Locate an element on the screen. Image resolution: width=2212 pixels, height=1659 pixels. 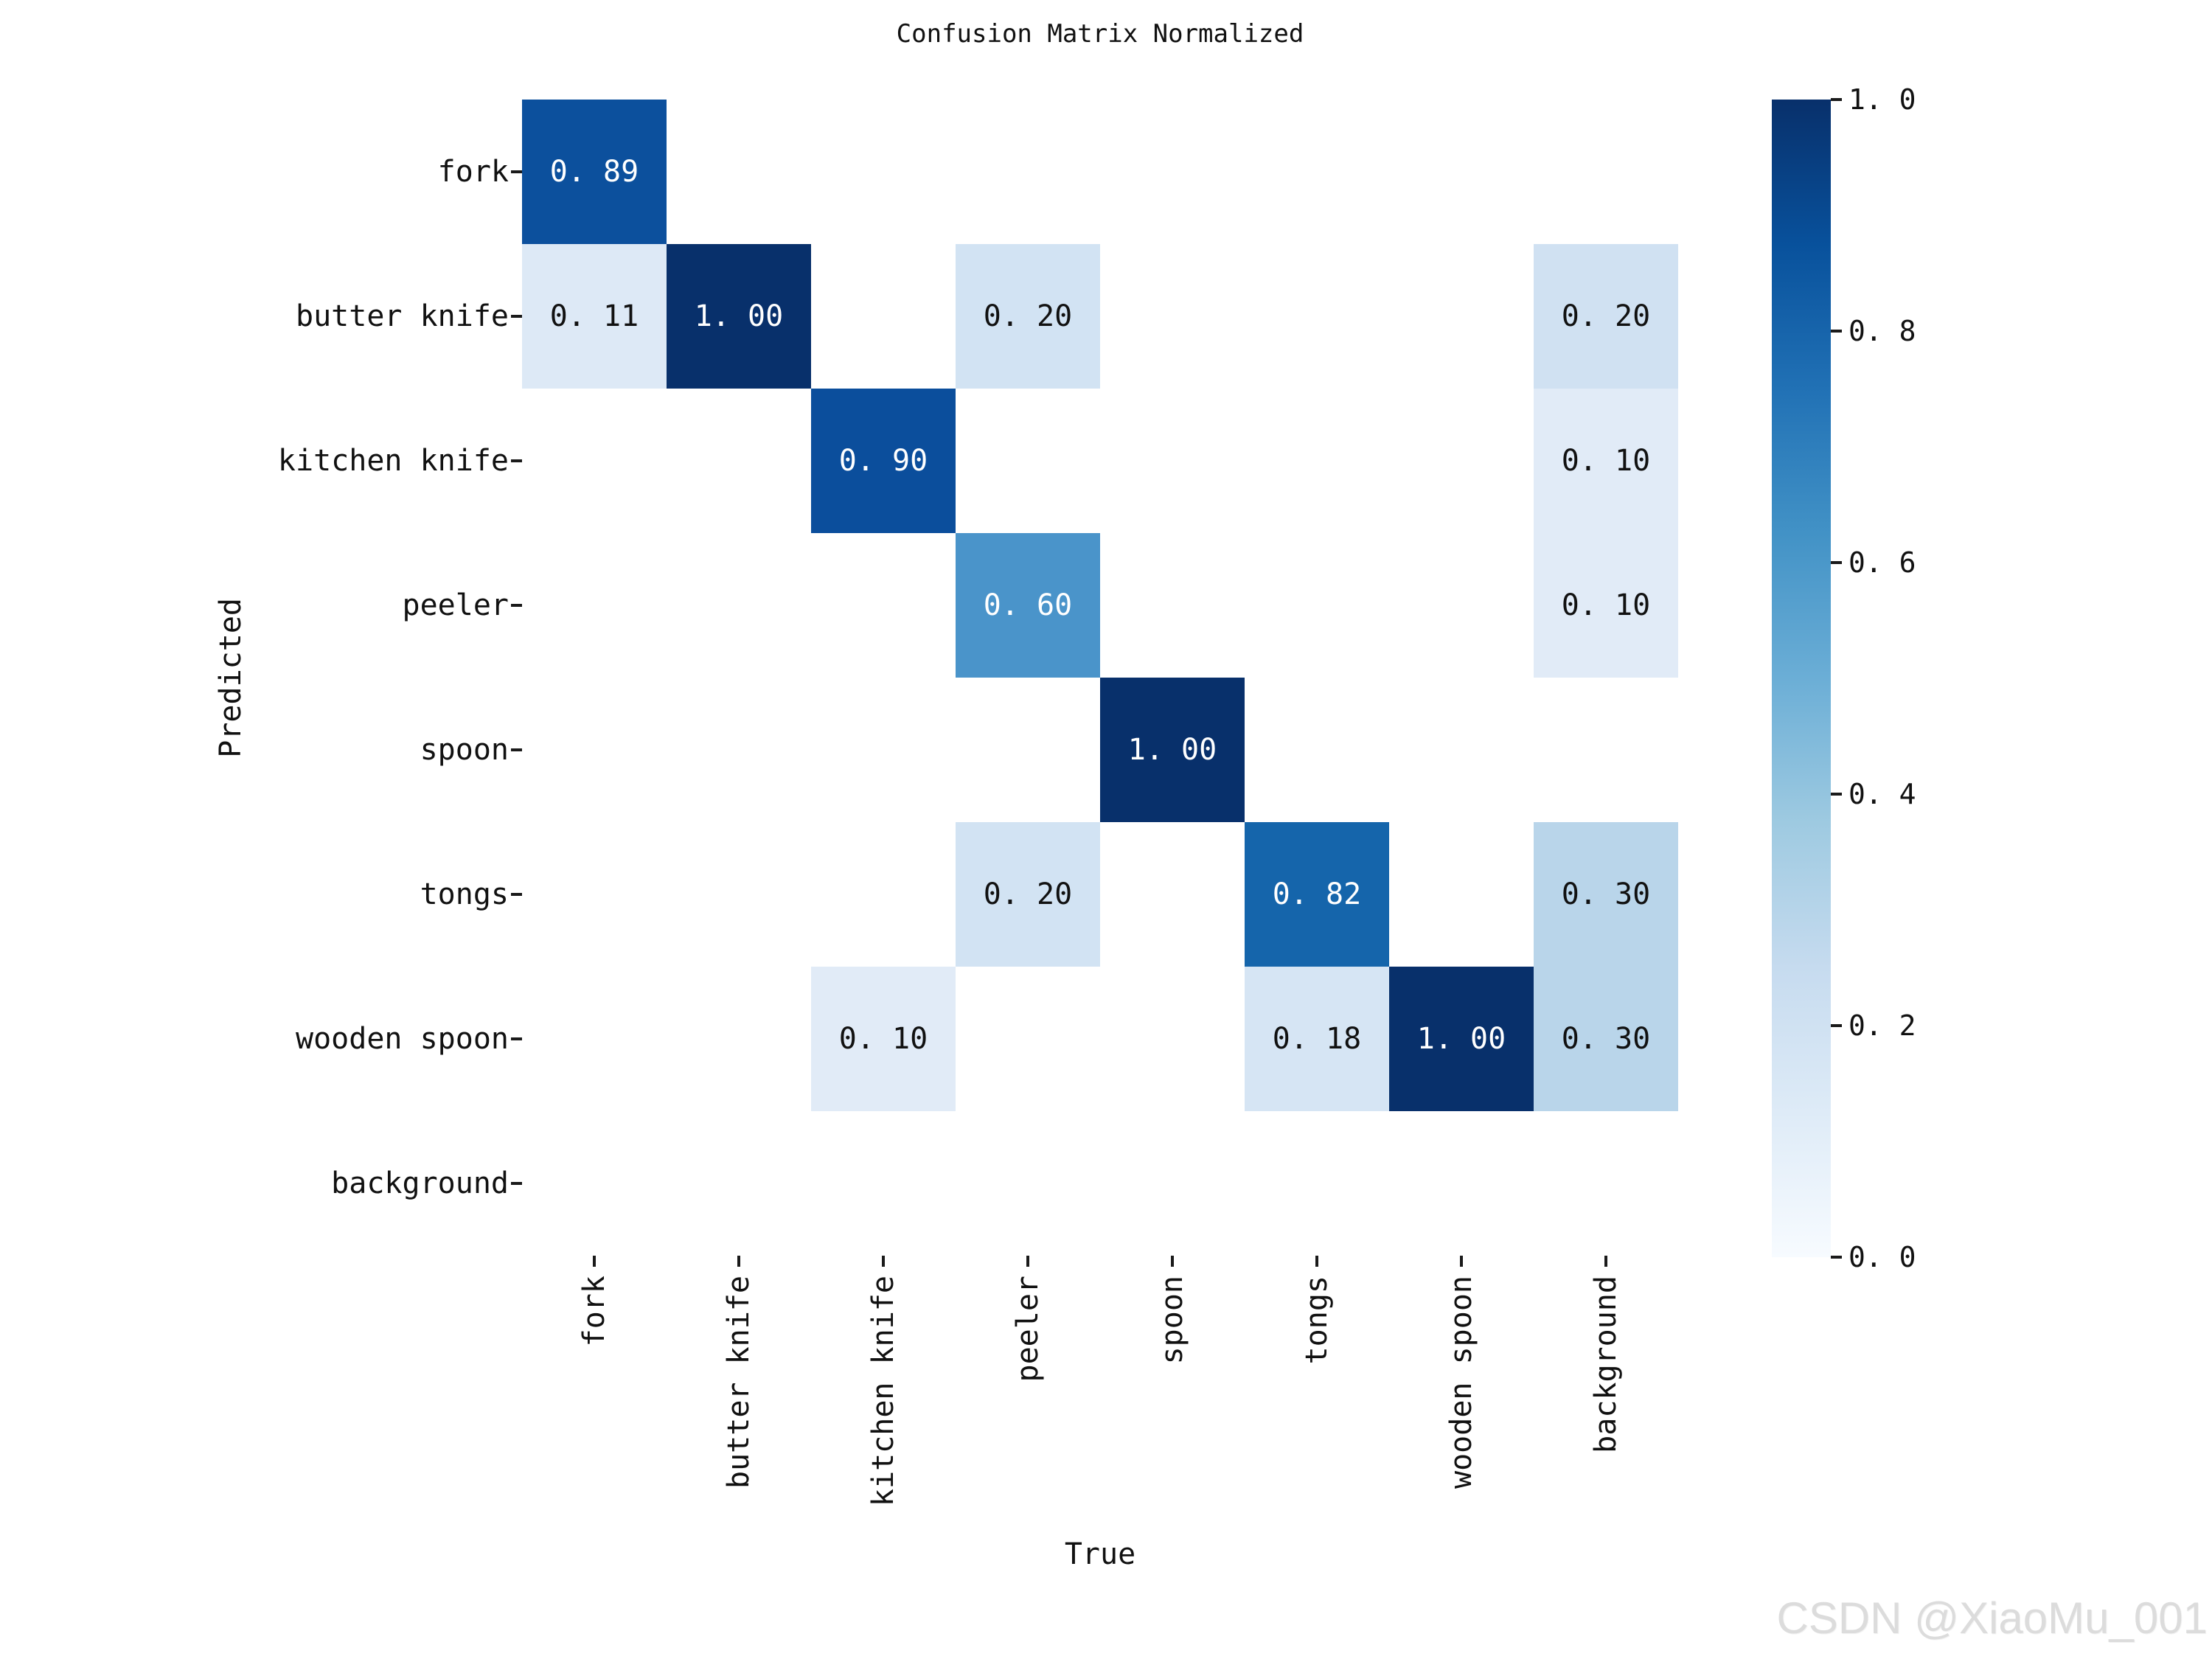
y-tick-label: wooden spoon is located at coordinates (402, 1039).